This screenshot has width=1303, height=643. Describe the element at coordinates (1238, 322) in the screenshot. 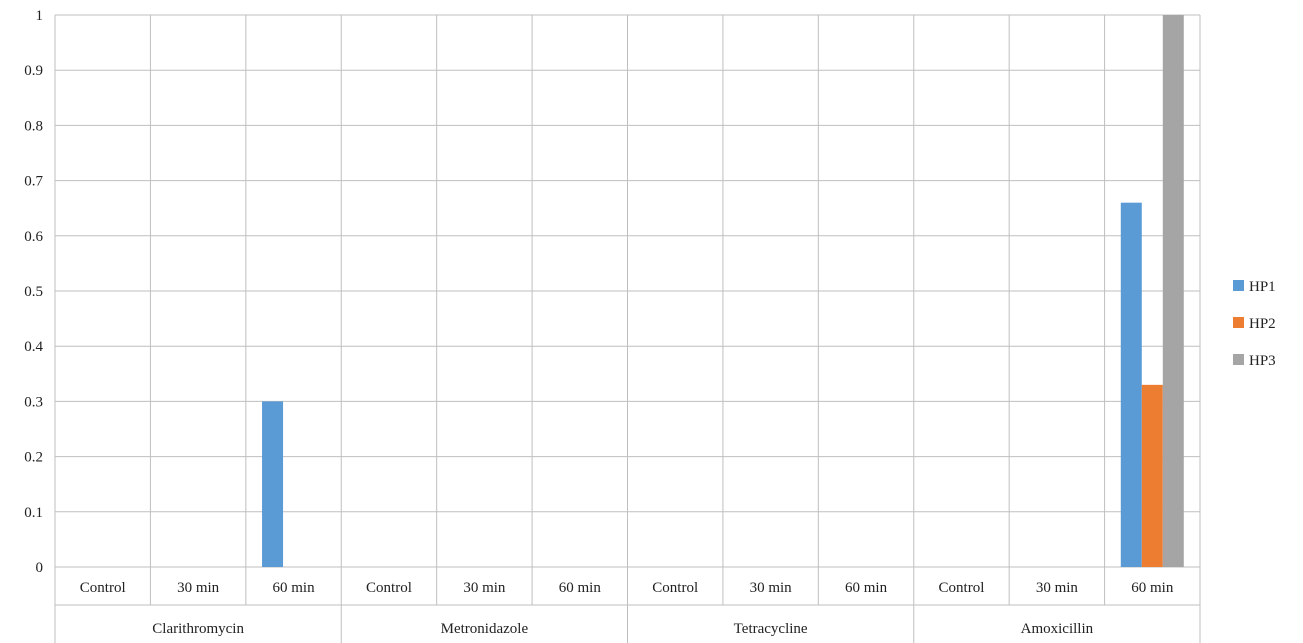

I see `legend-swatch-hp2` at that location.